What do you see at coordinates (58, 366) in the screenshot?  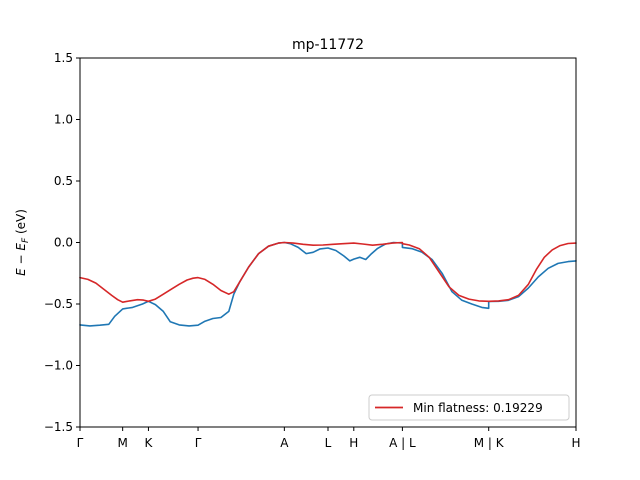 I see `y-tick-label: −1.0` at bounding box center [58, 366].